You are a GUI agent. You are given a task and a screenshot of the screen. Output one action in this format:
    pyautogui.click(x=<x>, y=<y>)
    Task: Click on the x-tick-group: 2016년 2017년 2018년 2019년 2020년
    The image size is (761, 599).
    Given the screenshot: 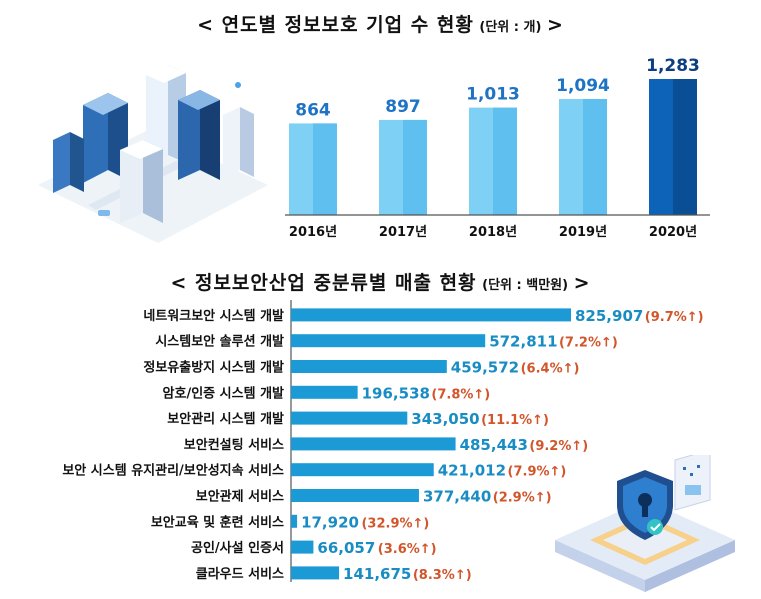 What is the action you would take?
    pyautogui.click(x=493, y=232)
    